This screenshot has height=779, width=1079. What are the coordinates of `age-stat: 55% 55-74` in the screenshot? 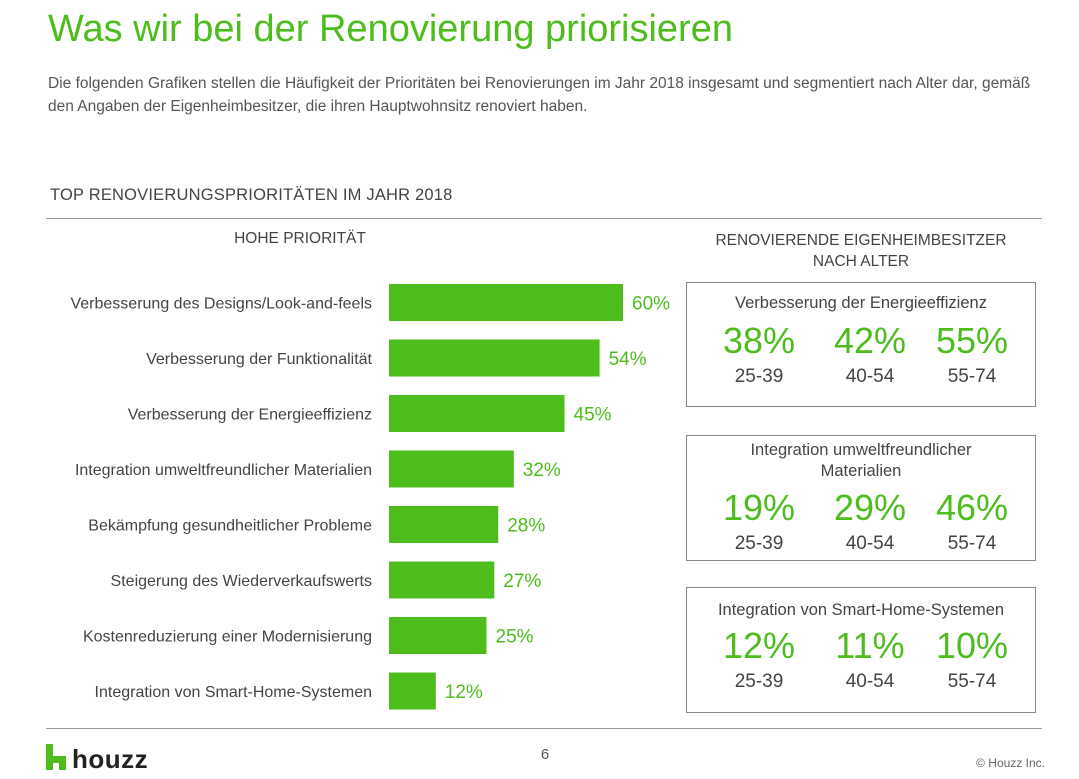 It's located at (972, 355).